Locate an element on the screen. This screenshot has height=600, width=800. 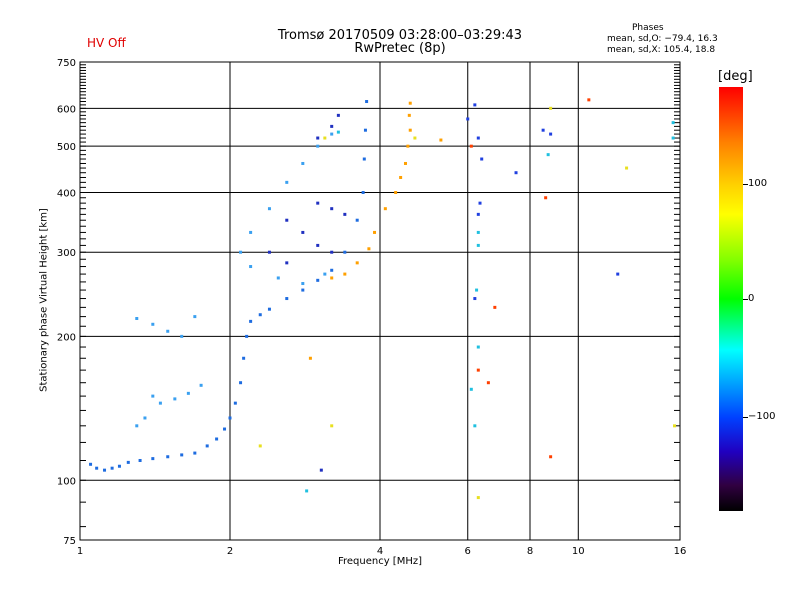
y-tick-label: 600 is located at coordinates (66, 109).